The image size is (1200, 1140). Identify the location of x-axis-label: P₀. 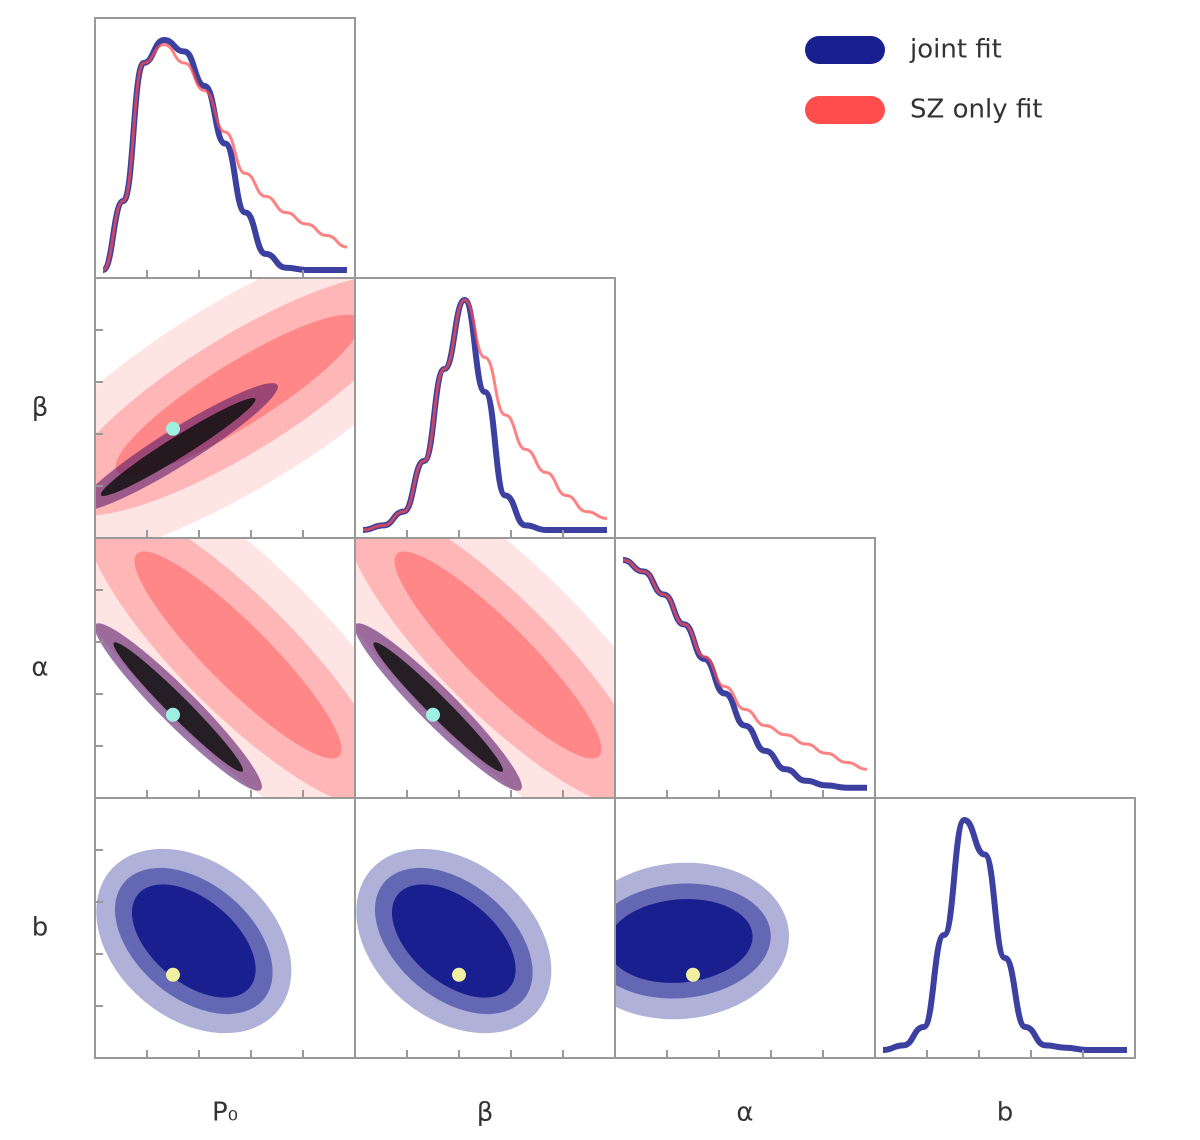
(225, 1113).